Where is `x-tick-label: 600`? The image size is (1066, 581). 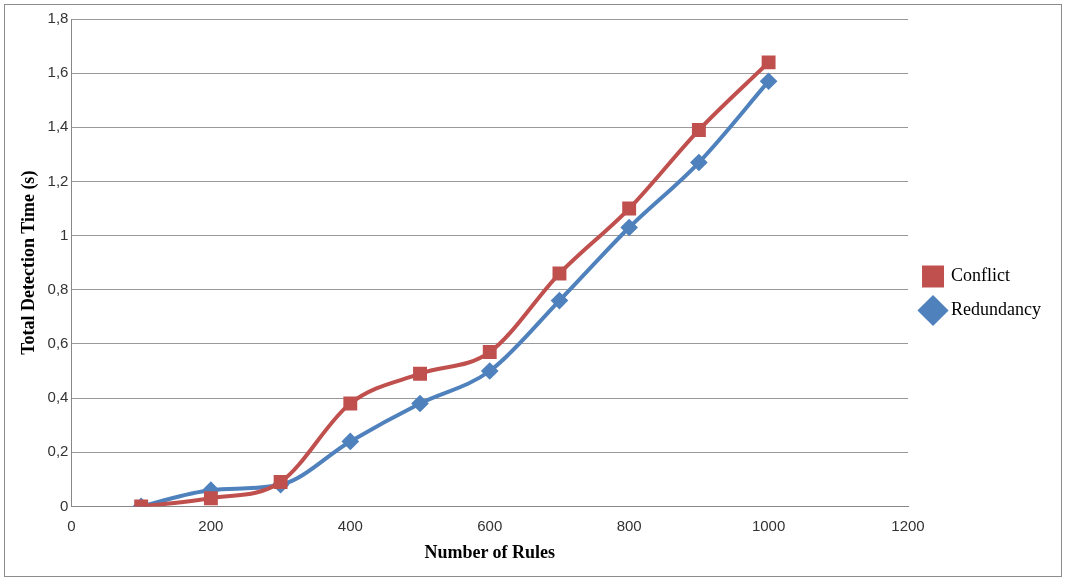
x-tick-label: 600 is located at coordinates (490, 525).